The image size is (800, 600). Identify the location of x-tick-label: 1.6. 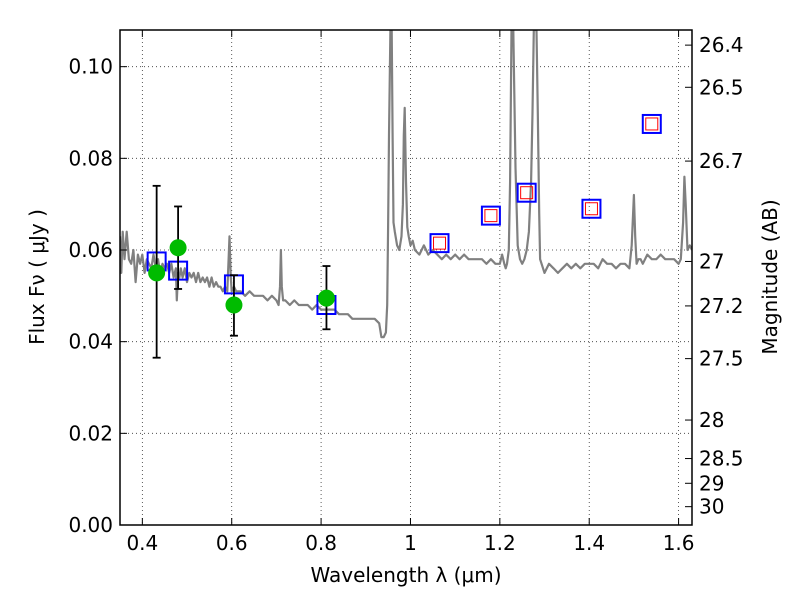
(679, 543).